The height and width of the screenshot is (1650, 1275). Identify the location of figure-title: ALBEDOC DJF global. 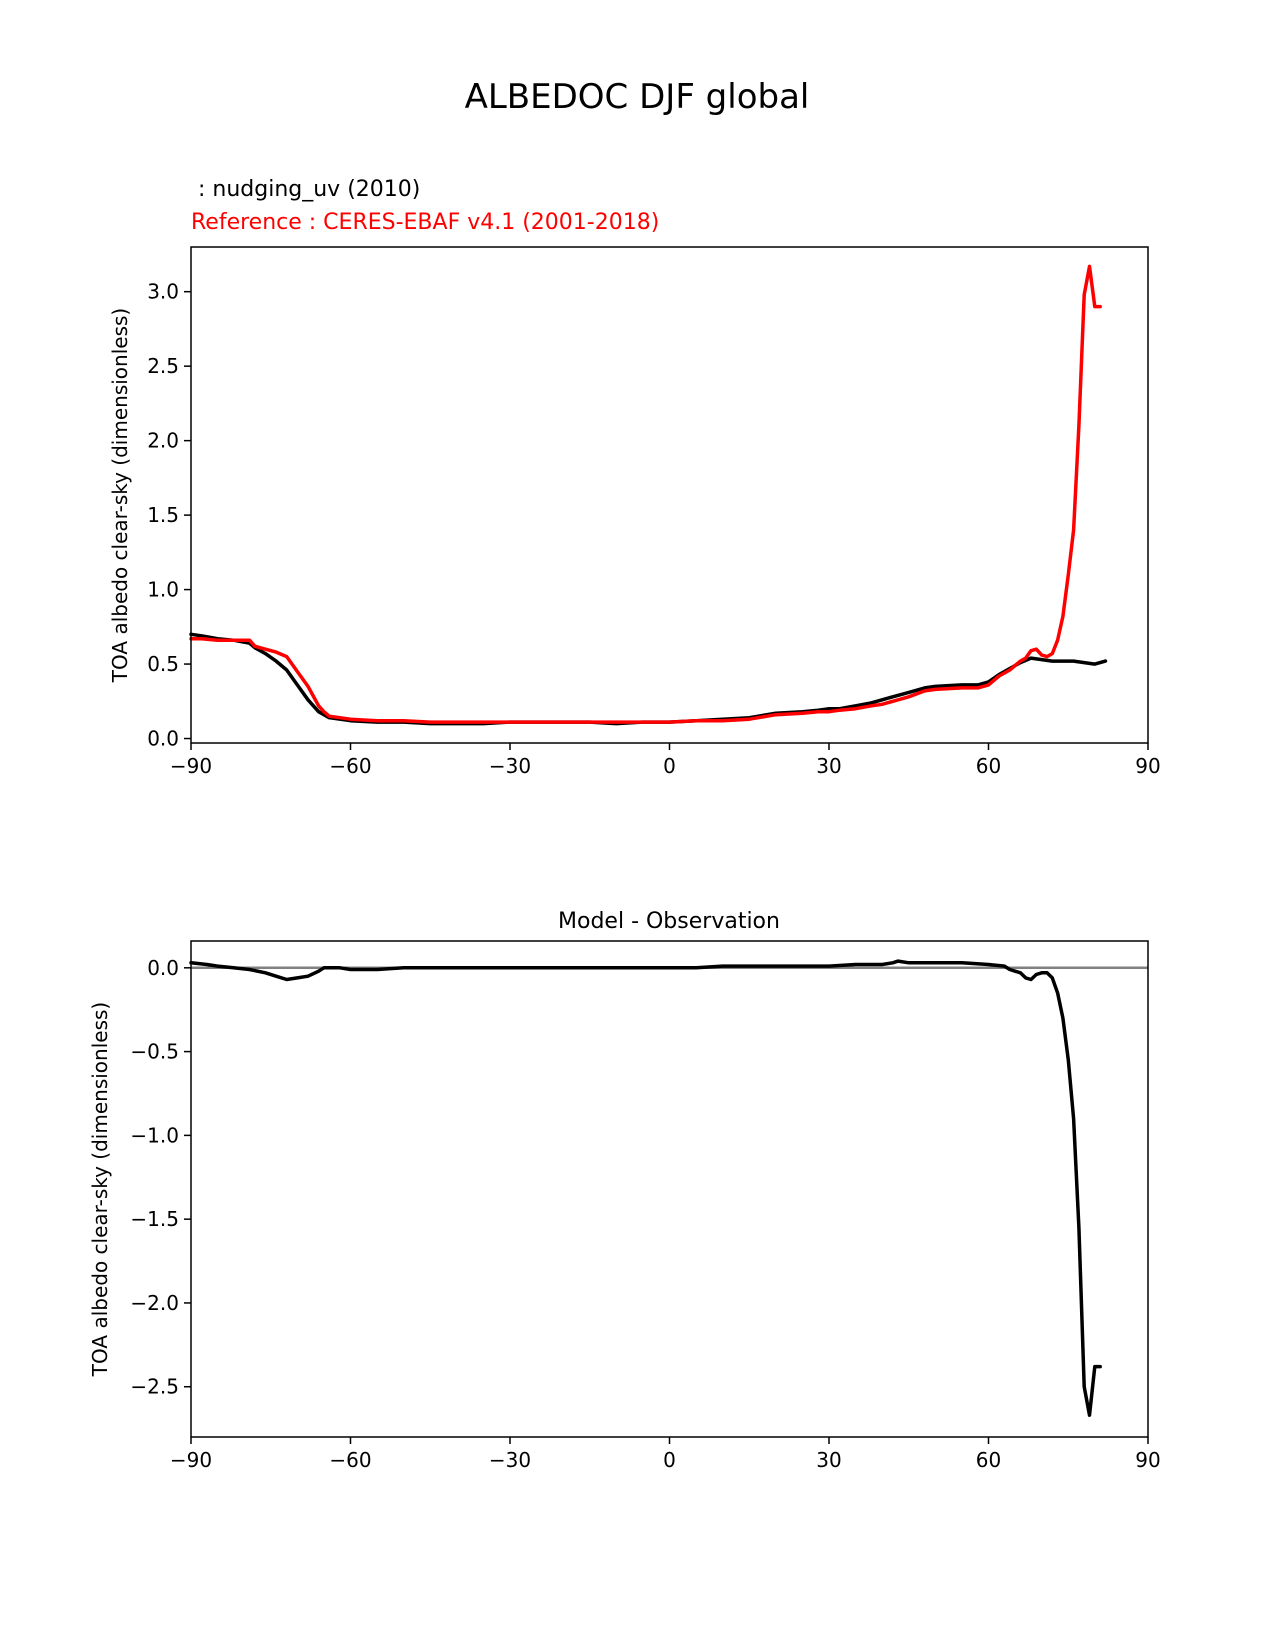
(637, 97).